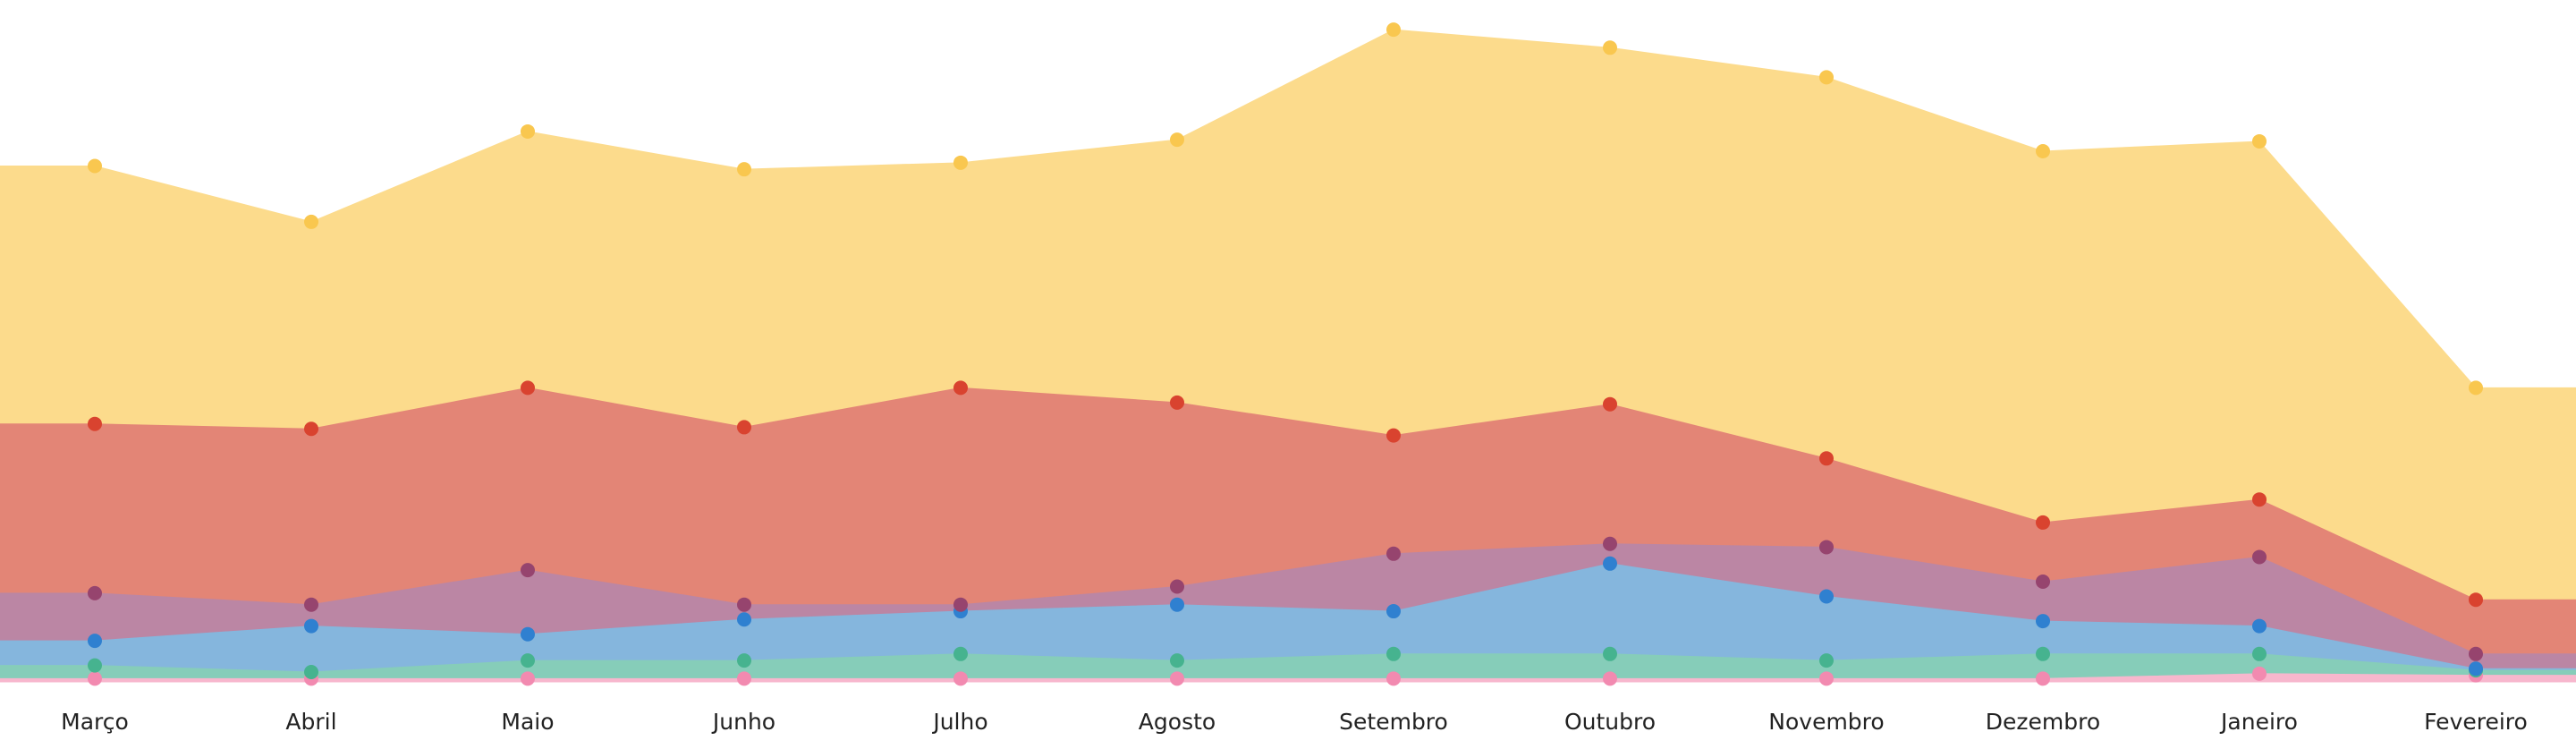 This screenshot has height=749, width=2576. Describe the element at coordinates (1393, 722) in the screenshot. I see `x-tick-label: Setembro` at that location.